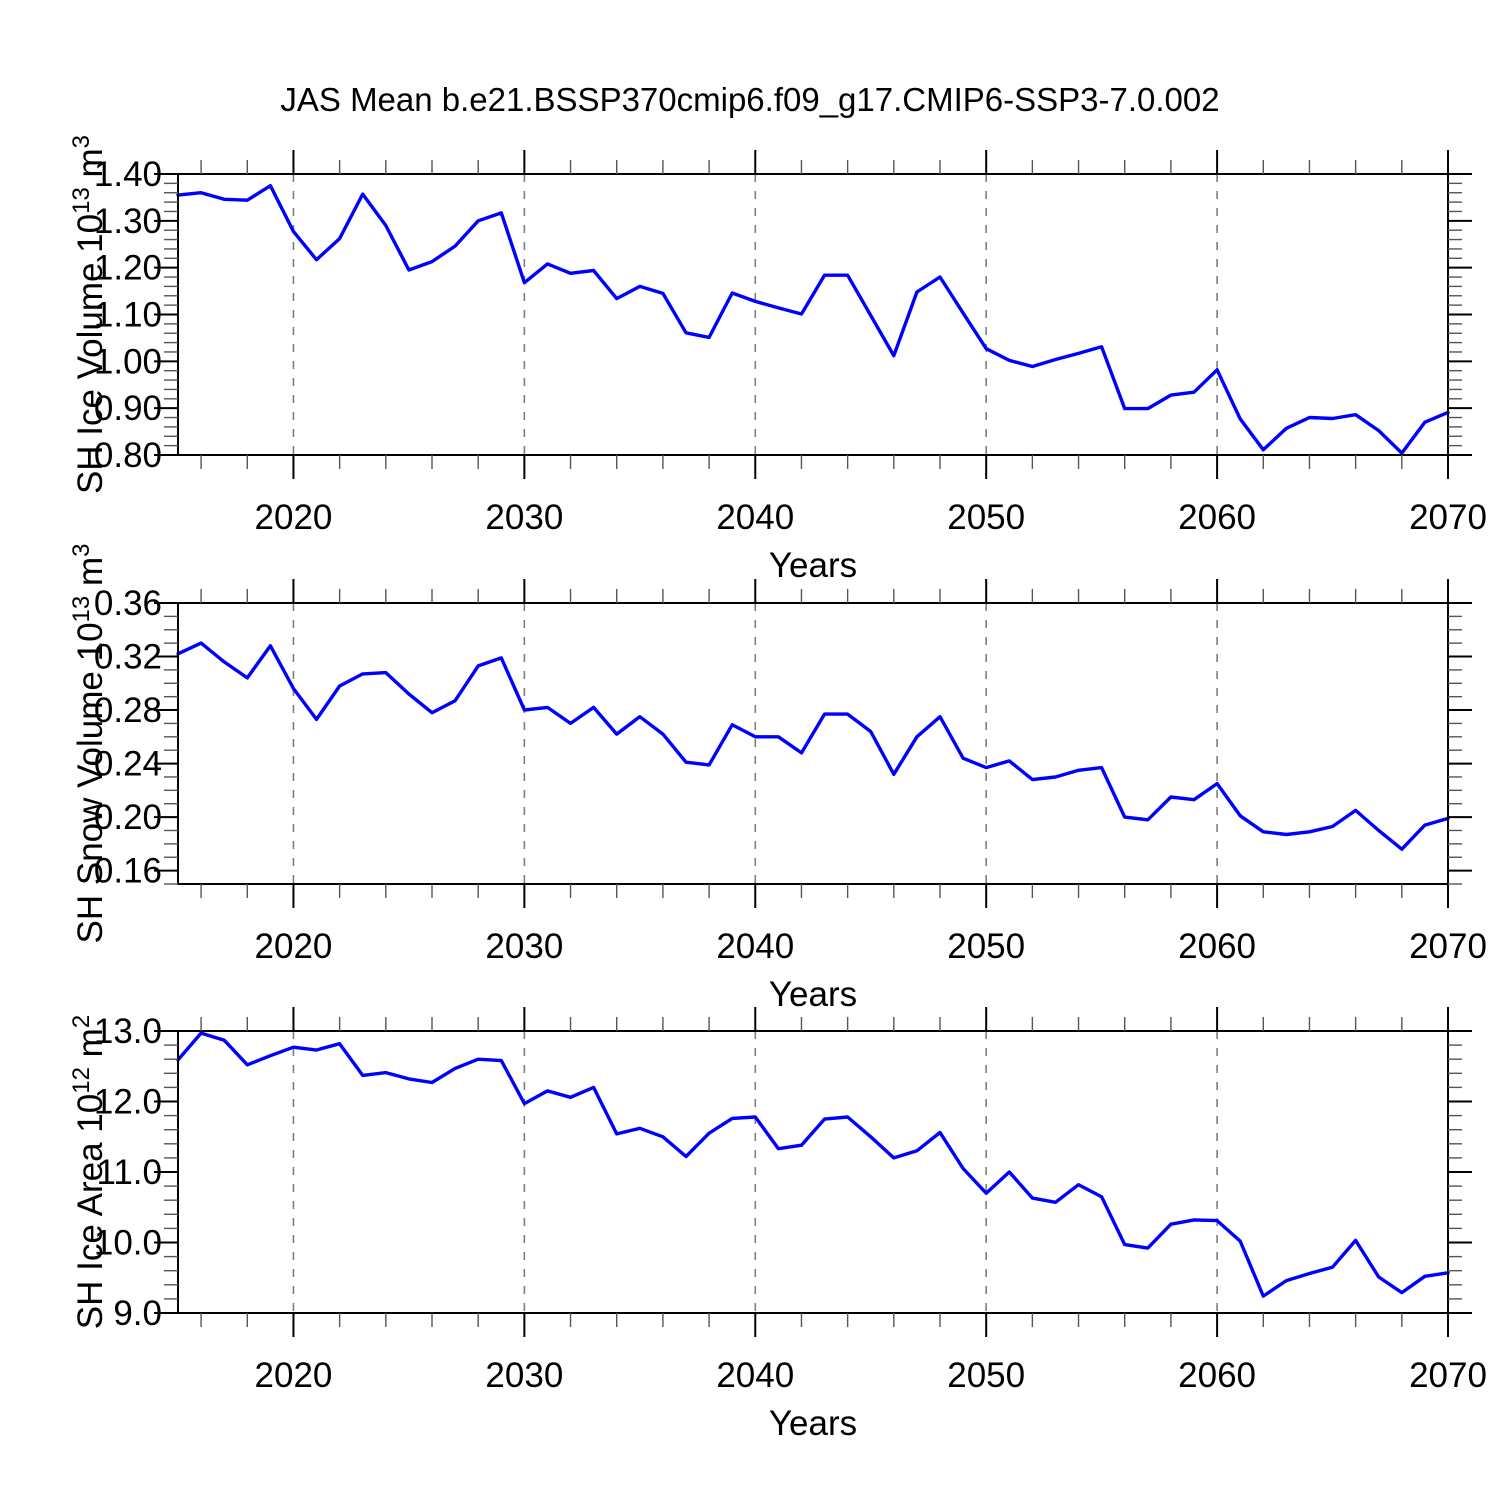 This screenshot has height=1500, width=1500. Describe the element at coordinates (128, 315) in the screenshot. I see `y-tick-label: 1.10` at that location.